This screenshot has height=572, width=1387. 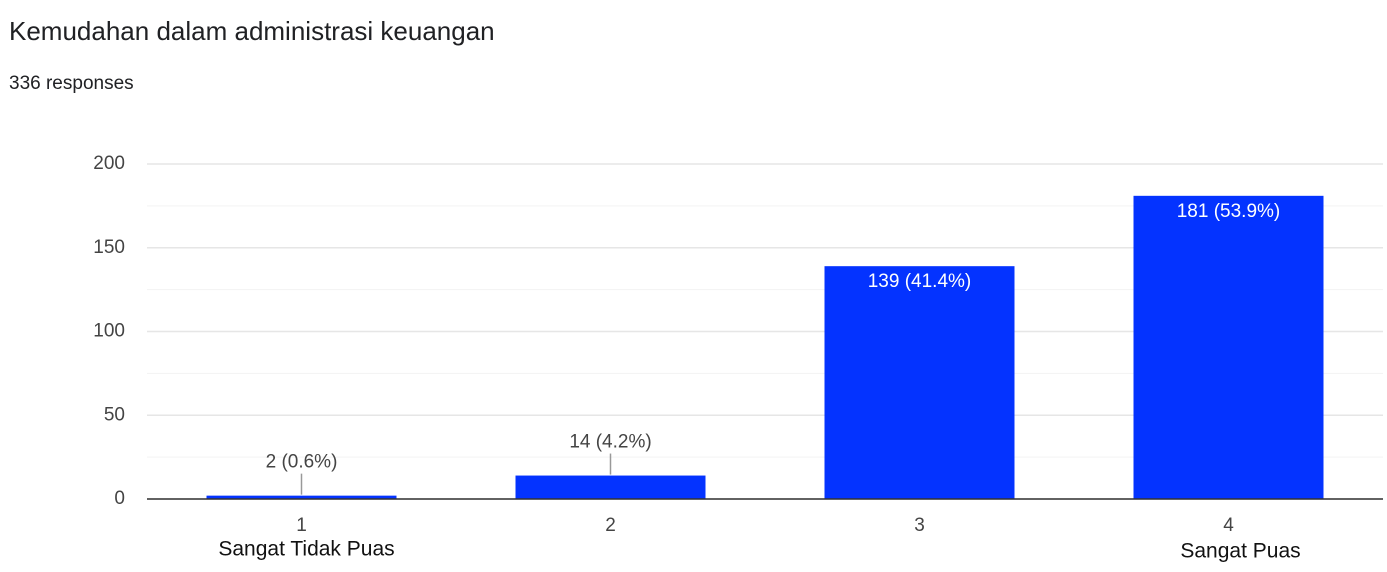 I want to click on chart-title: Kemudahan dalam administrasi keuangan, so click(x=252, y=31).